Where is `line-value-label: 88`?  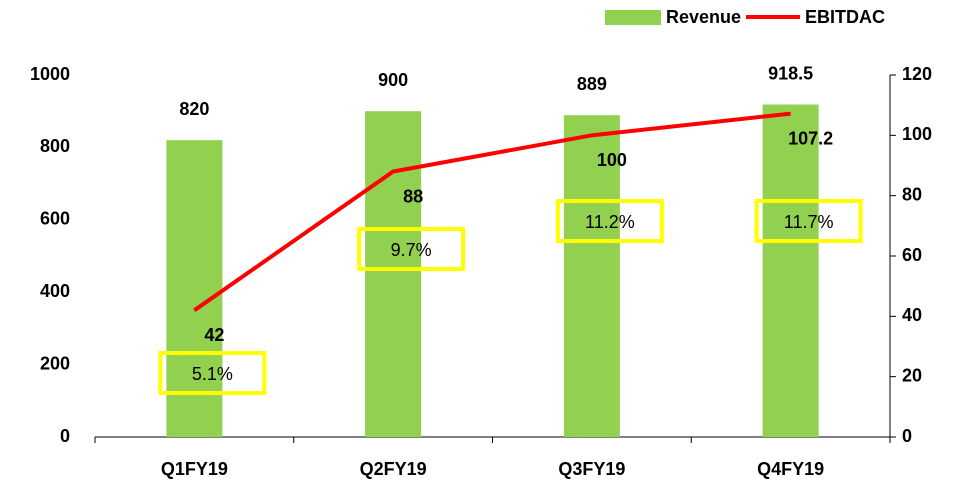
line-value-label: 88 is located at coordinates (413, 196).